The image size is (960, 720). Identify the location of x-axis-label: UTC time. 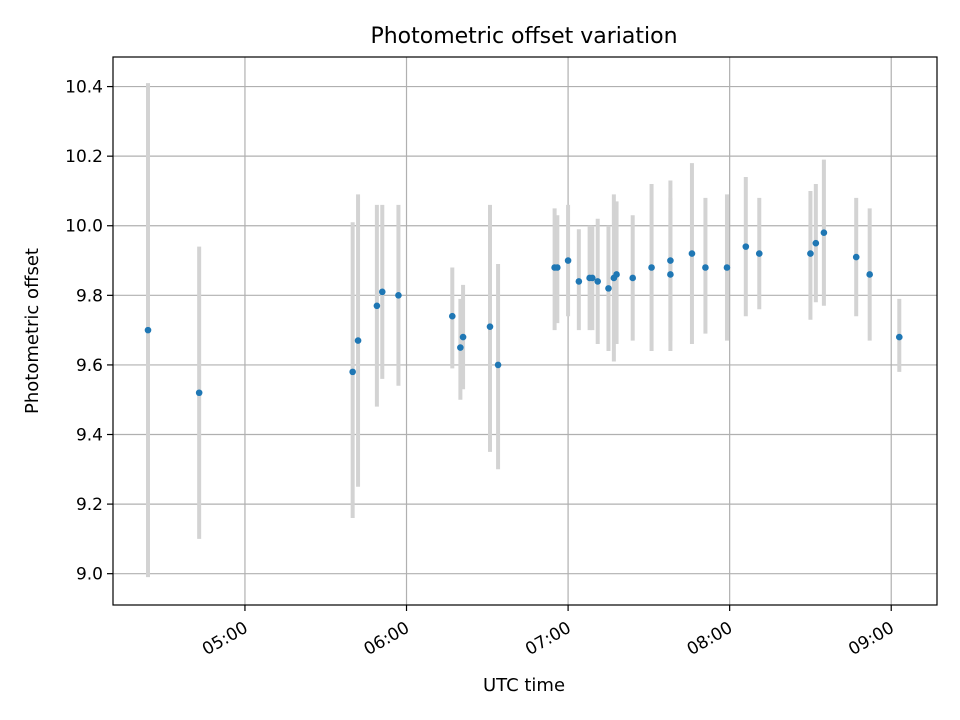
(524, 685).